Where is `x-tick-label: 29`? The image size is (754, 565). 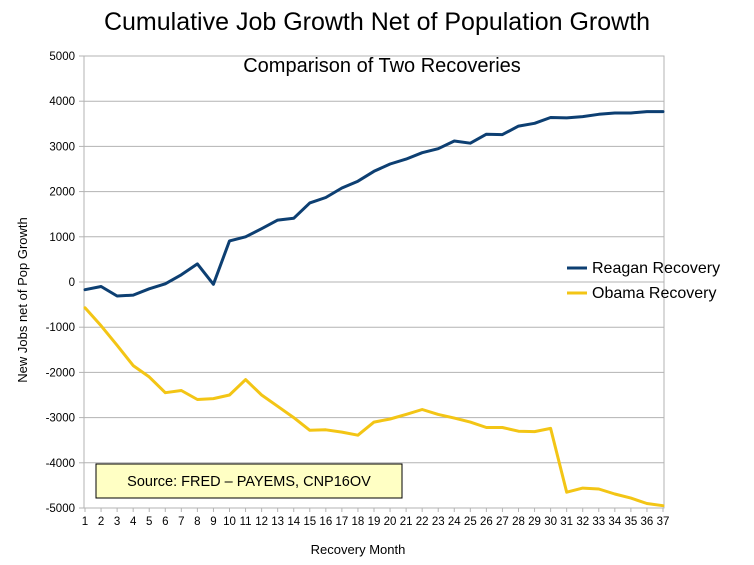 x-tick-label: 29 is located at coordinates (534, 522).